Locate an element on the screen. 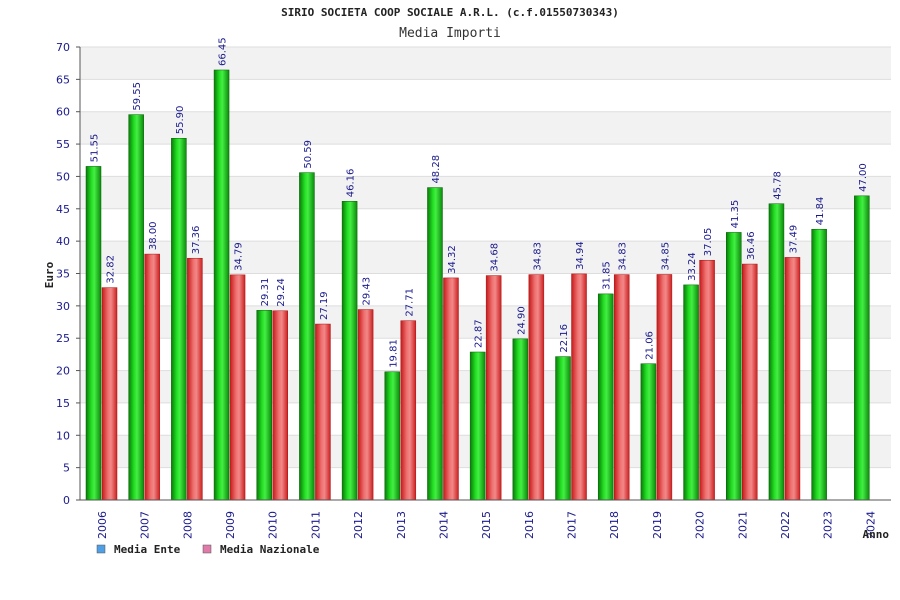  value-label: 34.68 is located at coordinates (495, 257).